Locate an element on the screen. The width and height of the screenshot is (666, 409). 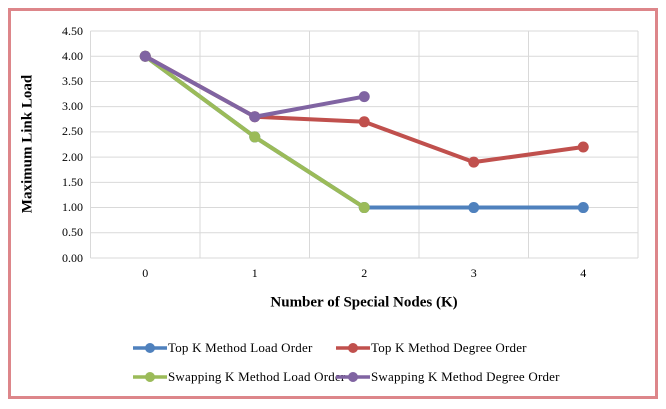
legend-label: Top K Method Degree Order is located at coordinates (449, 347).